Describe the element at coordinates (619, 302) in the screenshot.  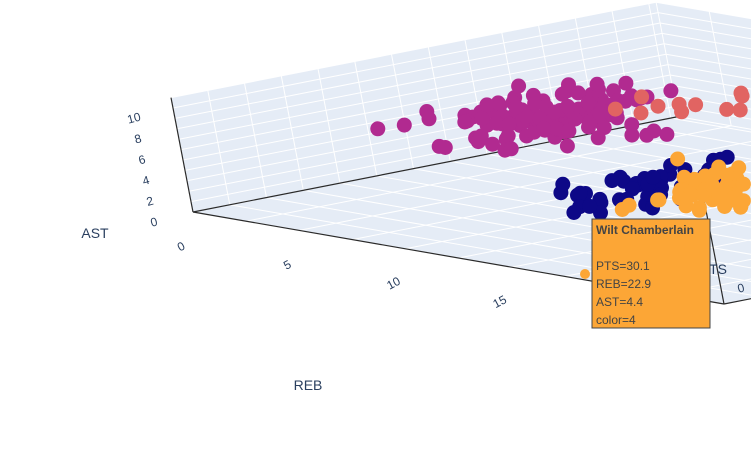
I see `tooltip-line-ast: AST=4.4` at that location.